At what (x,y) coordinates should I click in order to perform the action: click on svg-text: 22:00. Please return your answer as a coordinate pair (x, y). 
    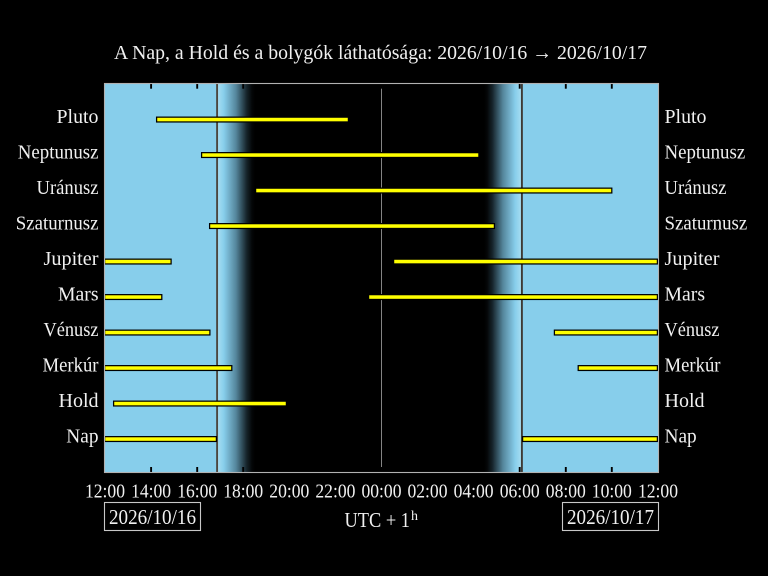
    Looking at the image, I should click on (335, 491).